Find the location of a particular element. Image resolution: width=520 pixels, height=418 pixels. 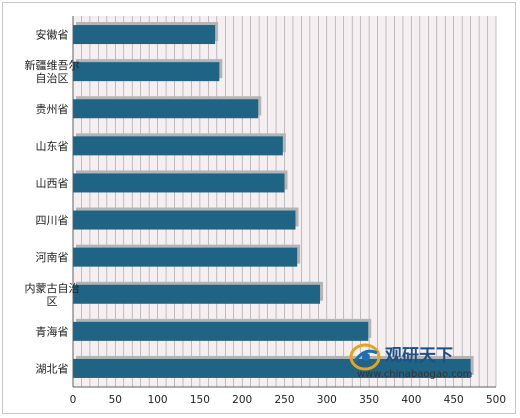

x-tick-label: 150 is located at coordinates (200, 400).